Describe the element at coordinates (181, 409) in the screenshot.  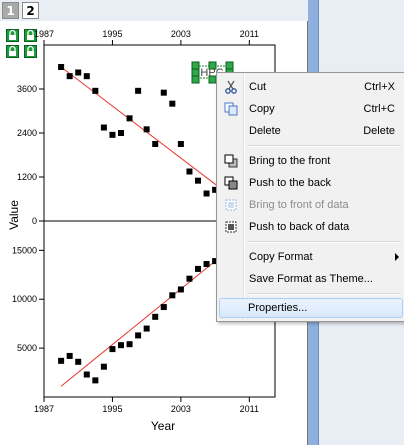
I see `bottom-x-tick-label: 2003` at that location.